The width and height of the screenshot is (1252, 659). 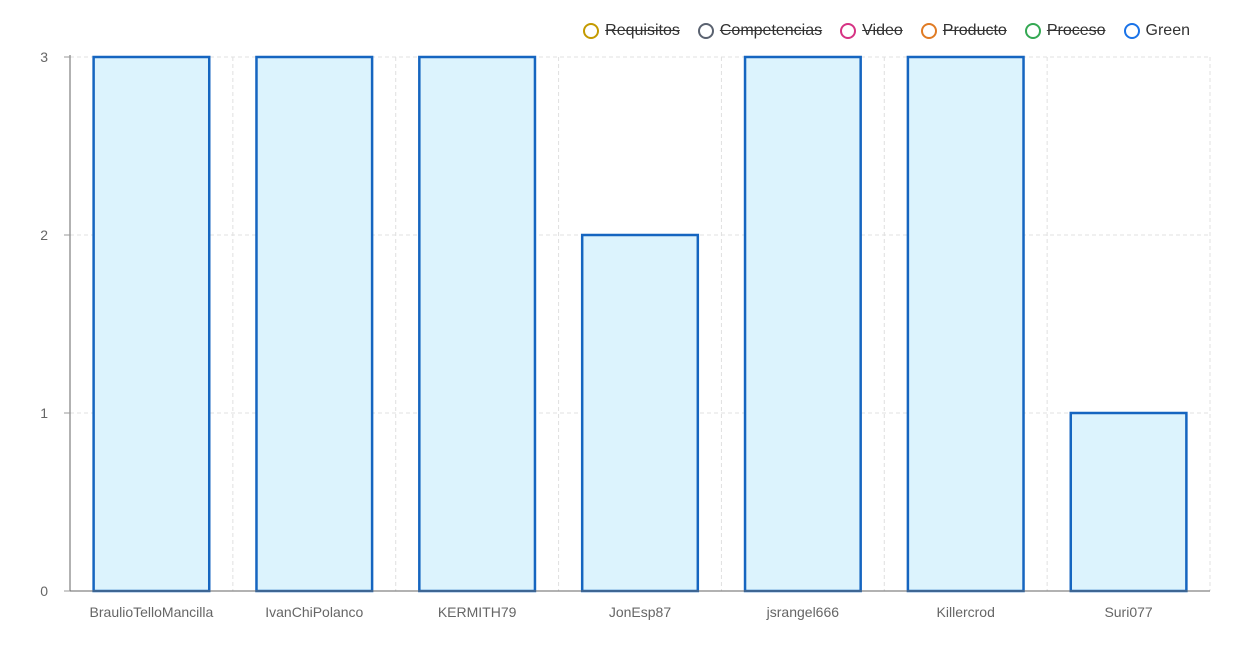 I want to click on legend-item: Green, so click(x=1156, y=31).